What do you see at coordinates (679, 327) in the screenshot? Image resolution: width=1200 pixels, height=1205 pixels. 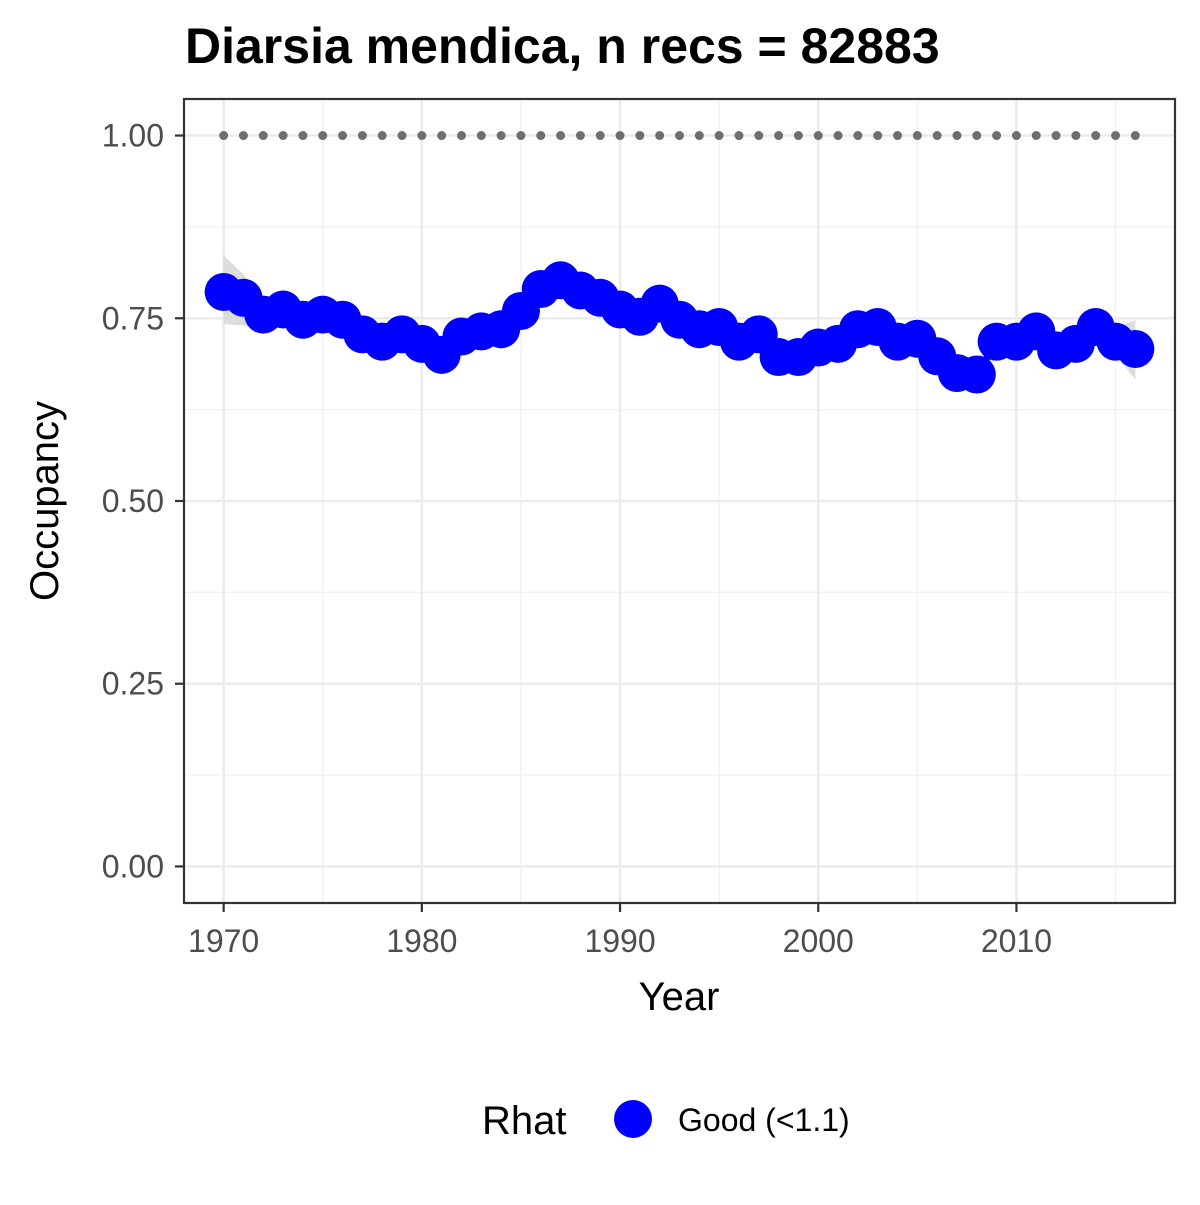 I see `estimate-points-layer` at bounding box center [679, 327].